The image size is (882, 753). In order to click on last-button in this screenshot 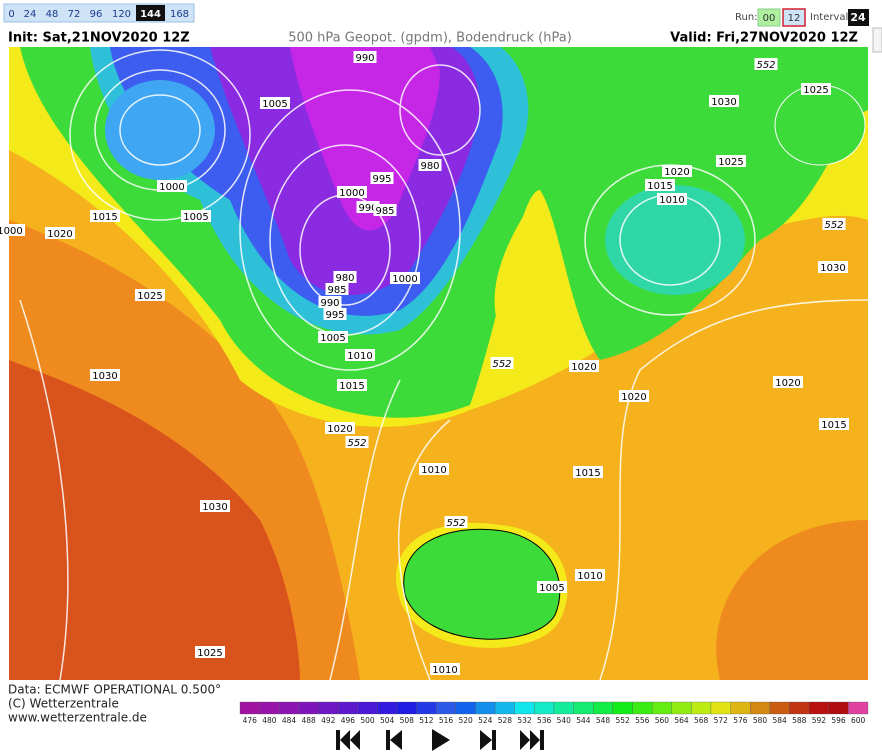, I will do `click(532, 740)`.